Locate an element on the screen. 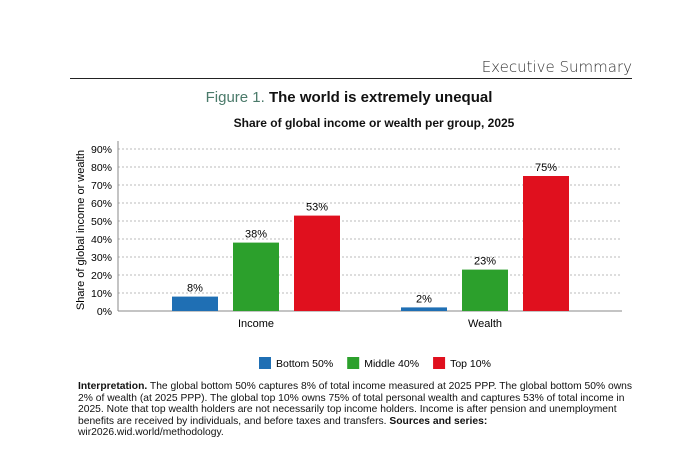 The width and height of the screenshot is (698, 450). data-label: 2% is located at coordinates (424, 299).